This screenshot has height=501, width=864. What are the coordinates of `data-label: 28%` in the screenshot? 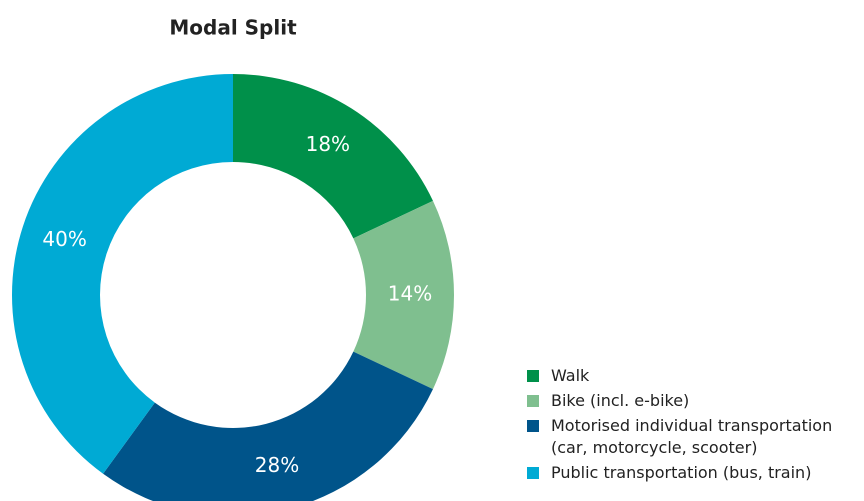 It's located at (277, 465).